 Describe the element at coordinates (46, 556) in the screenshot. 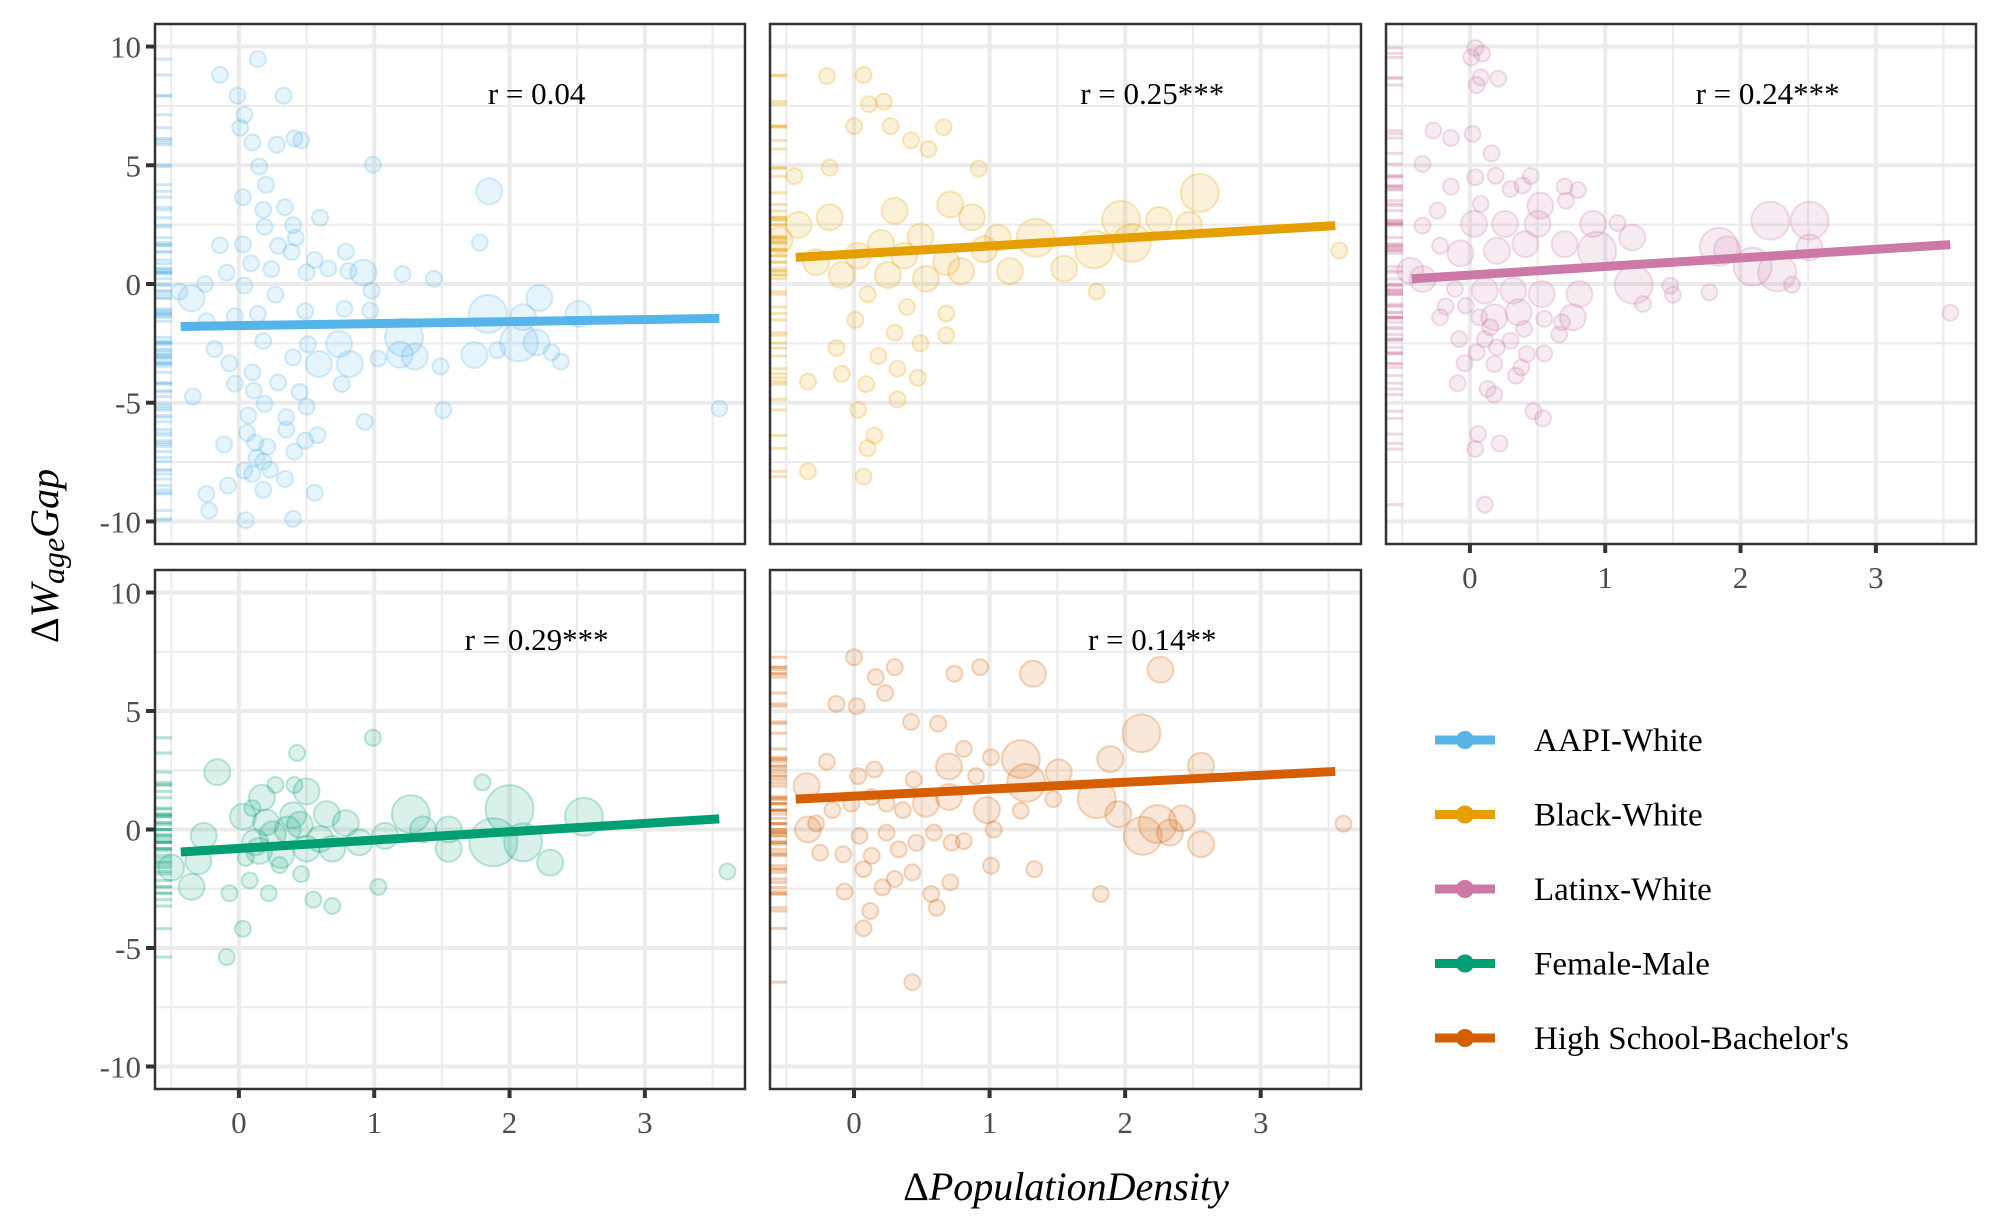

I see `y-axis-title: ΔWageGap` at that location.